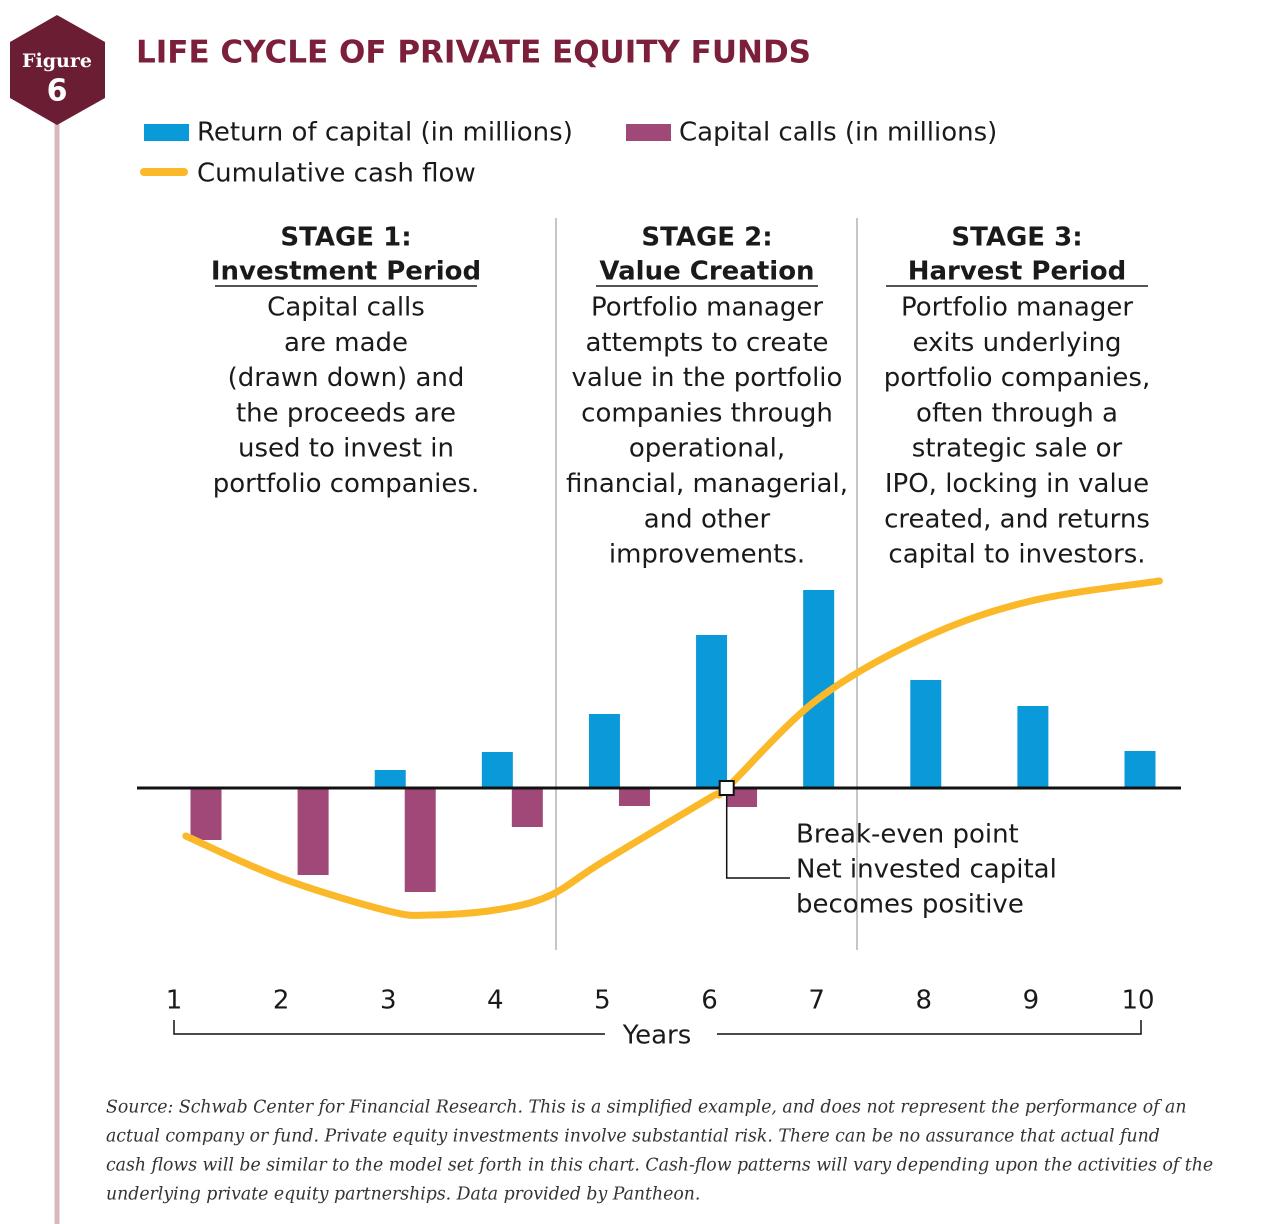 The image size is (1264, 1224). Describe the element at coordinates (707, 484) in the screenshot. I see `stage-text: financial, managerial,` at that location.